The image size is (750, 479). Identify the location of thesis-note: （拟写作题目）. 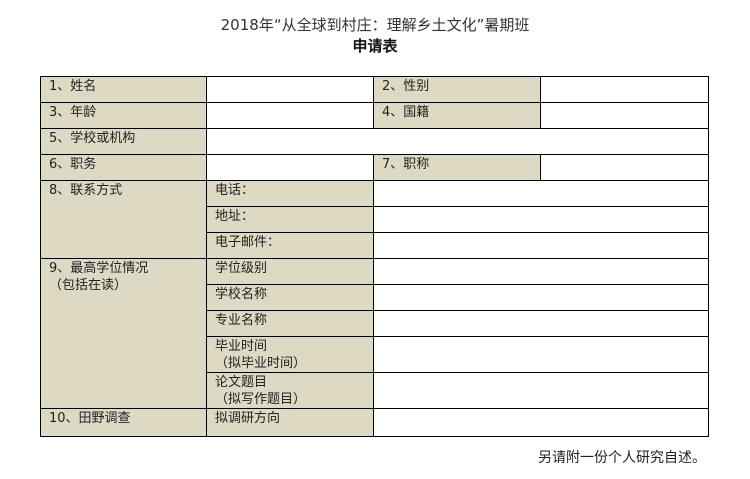
(261, 399).